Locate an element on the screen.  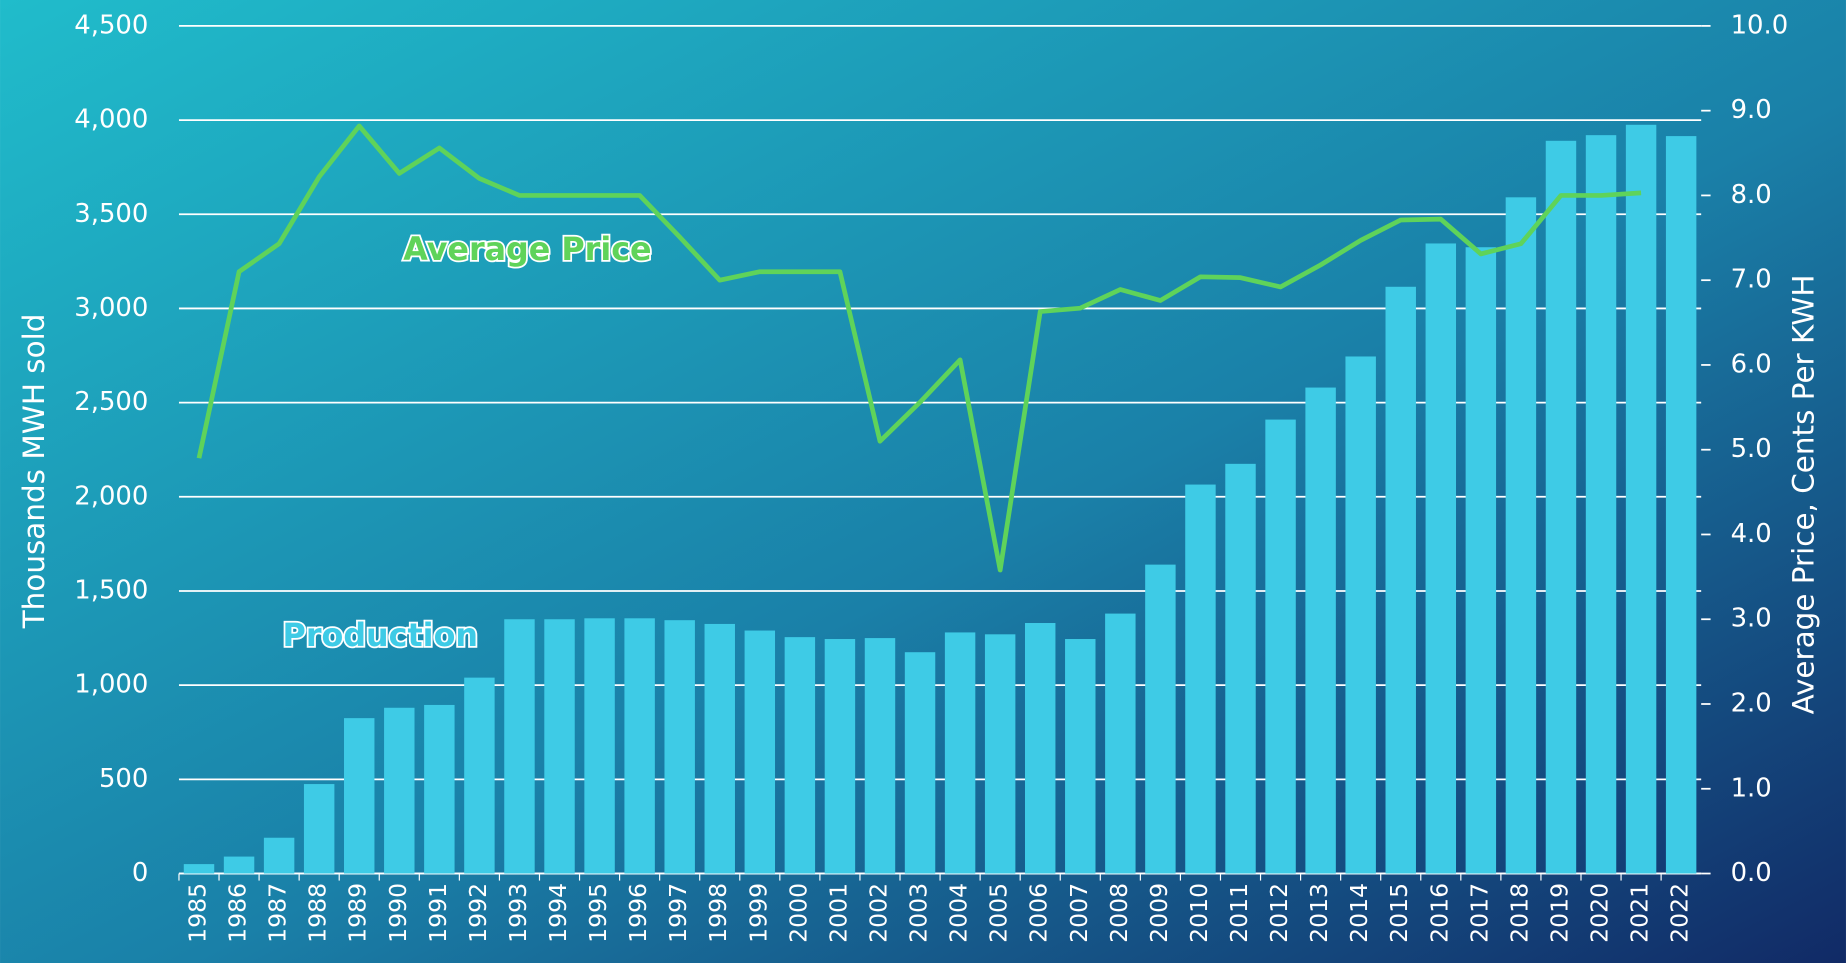
x-tick-label: 1997 is located at coordinates (678, 913).